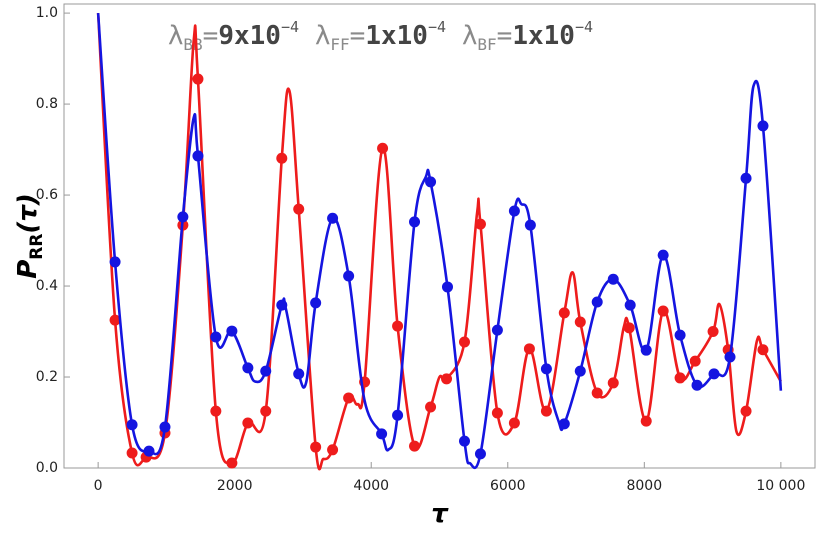  Describe the element at coordinates (440, 514) in the screenshot. I see `x-axis-label: τ` at that location.